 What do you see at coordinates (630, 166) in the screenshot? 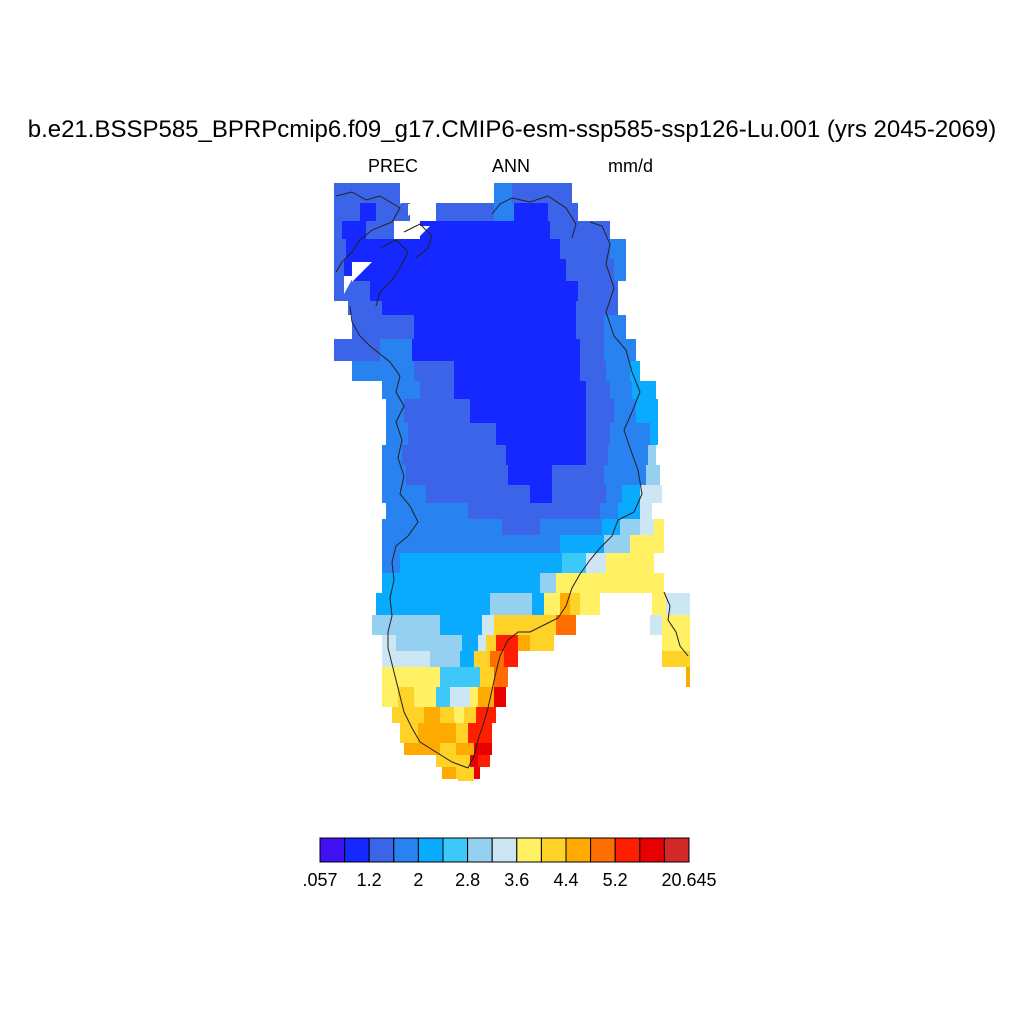
I see `units-label: mm/d` at bounding box center [630, 166].